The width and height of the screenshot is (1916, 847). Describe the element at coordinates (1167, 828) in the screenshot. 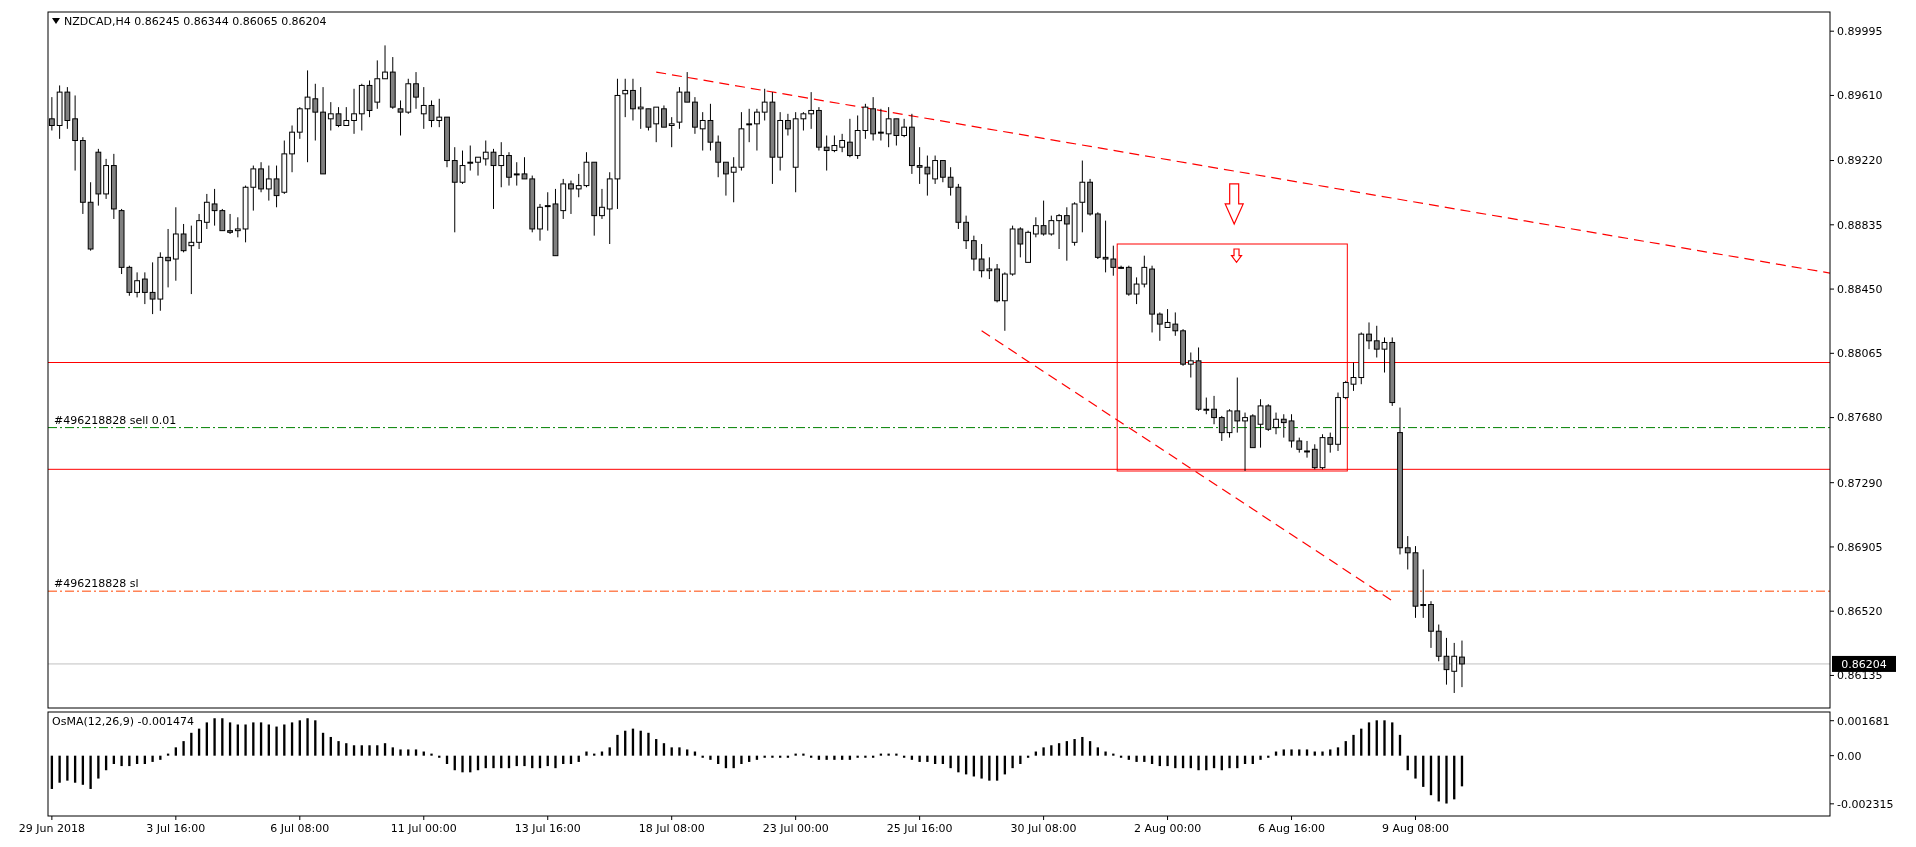

I see `x-tick-label: 2 Aug 00:00` at that location.